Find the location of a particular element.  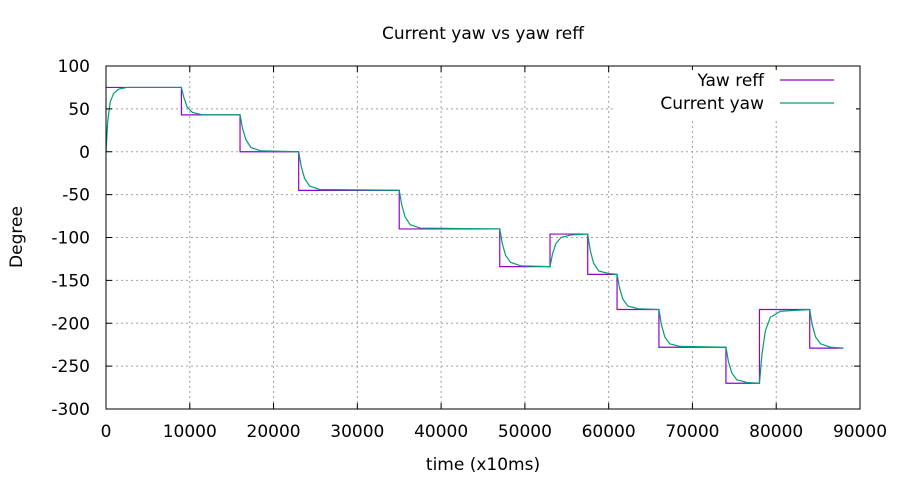

x-tick-label: 60000 is located at coordinates (609, 432).